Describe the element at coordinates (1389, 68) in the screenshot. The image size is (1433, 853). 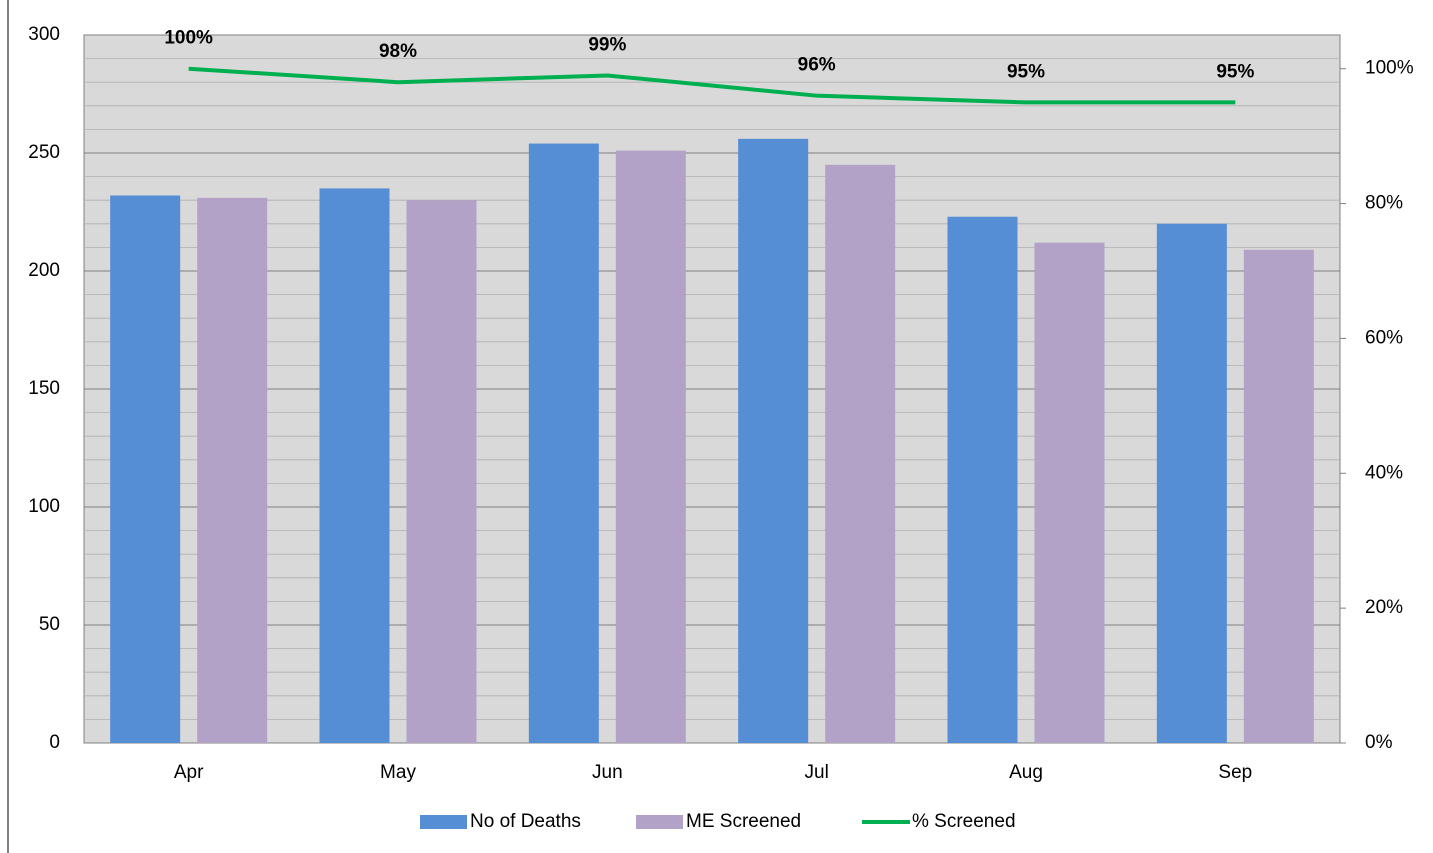
I see `y2-tick-label: 100%` at that location.